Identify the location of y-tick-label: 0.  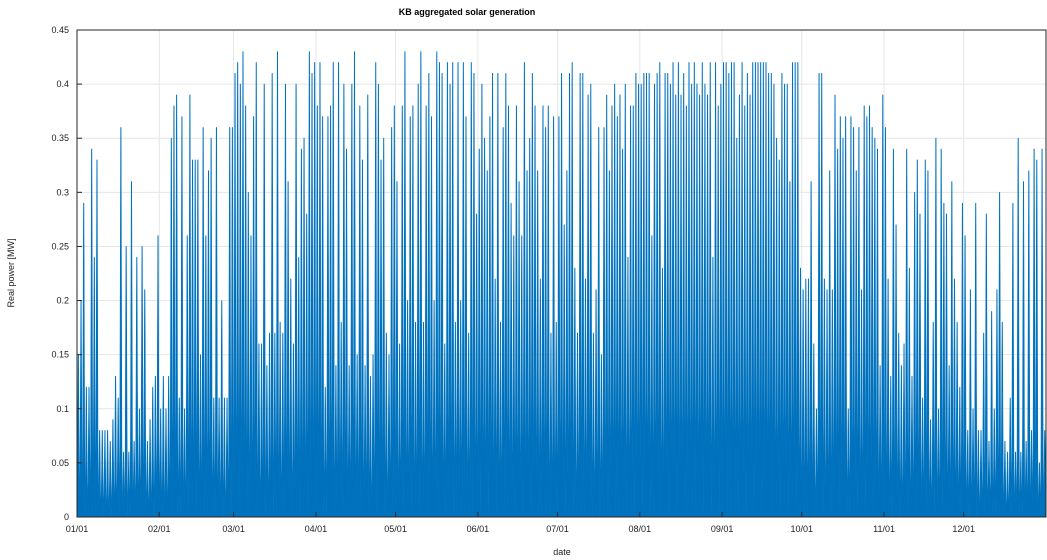
(66, 517).